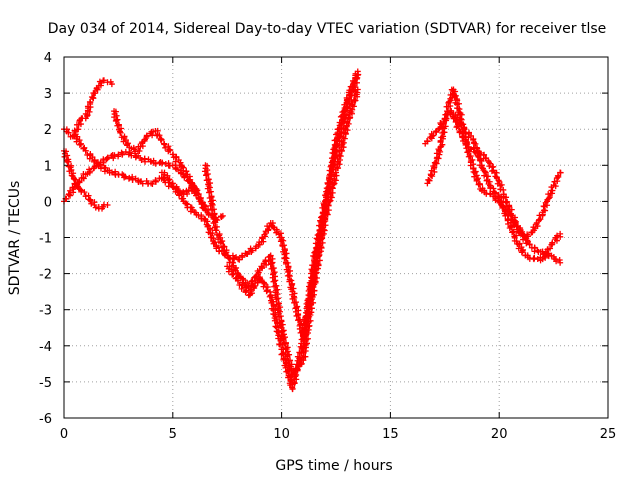 This screenshot has height=480, width=640. Describe the element at coordinates (281, 434) in the screenshot. I see `x-tick-label: 10` at that location.